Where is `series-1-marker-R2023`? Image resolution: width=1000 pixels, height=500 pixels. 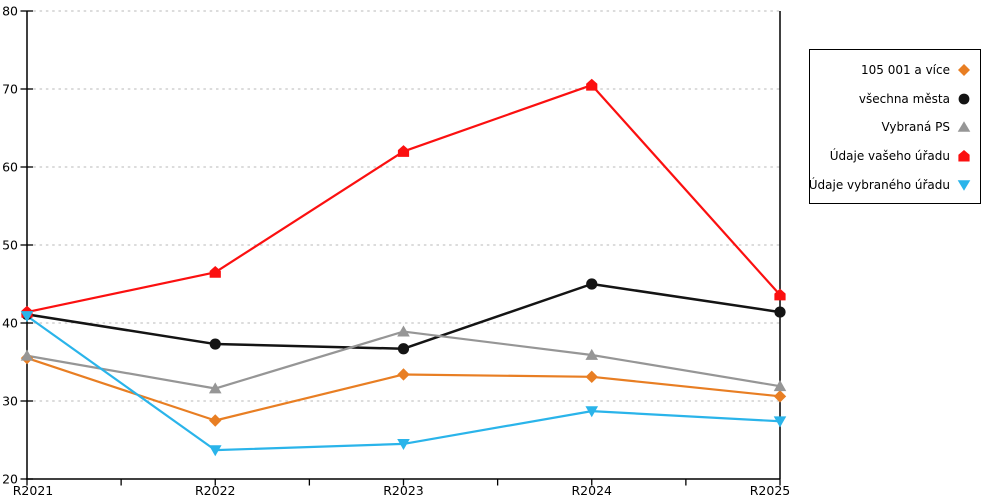 series-1-marker-R2023 is located at coordinates (403, 349).